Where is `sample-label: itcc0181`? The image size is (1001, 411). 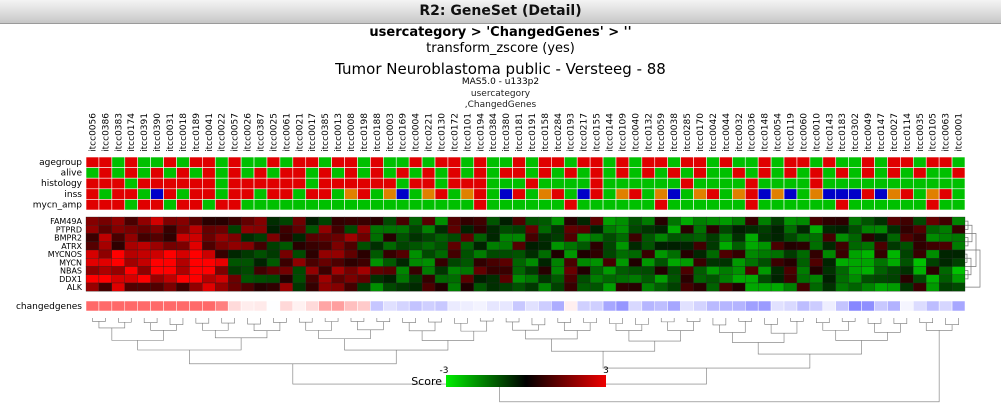 sample-label: itcc0181 is located at coordinates (520, 132).